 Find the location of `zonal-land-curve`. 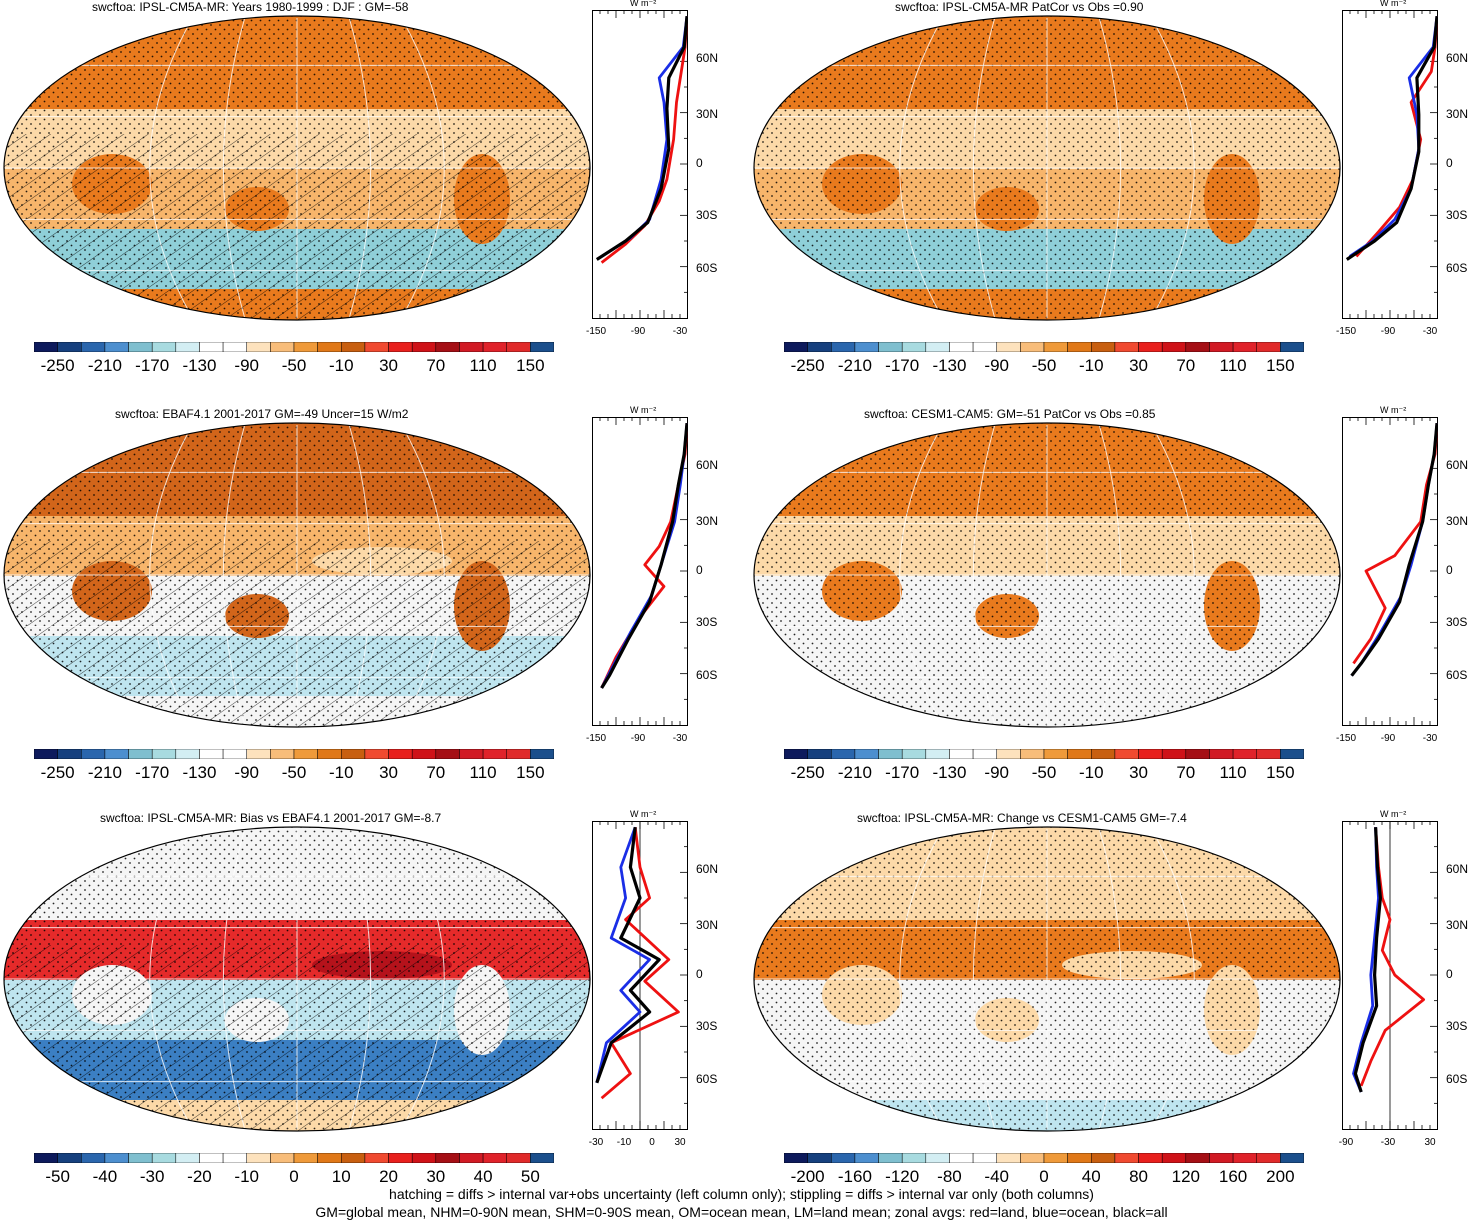

zonal-land-curve is located at coordinates (1395, 544).